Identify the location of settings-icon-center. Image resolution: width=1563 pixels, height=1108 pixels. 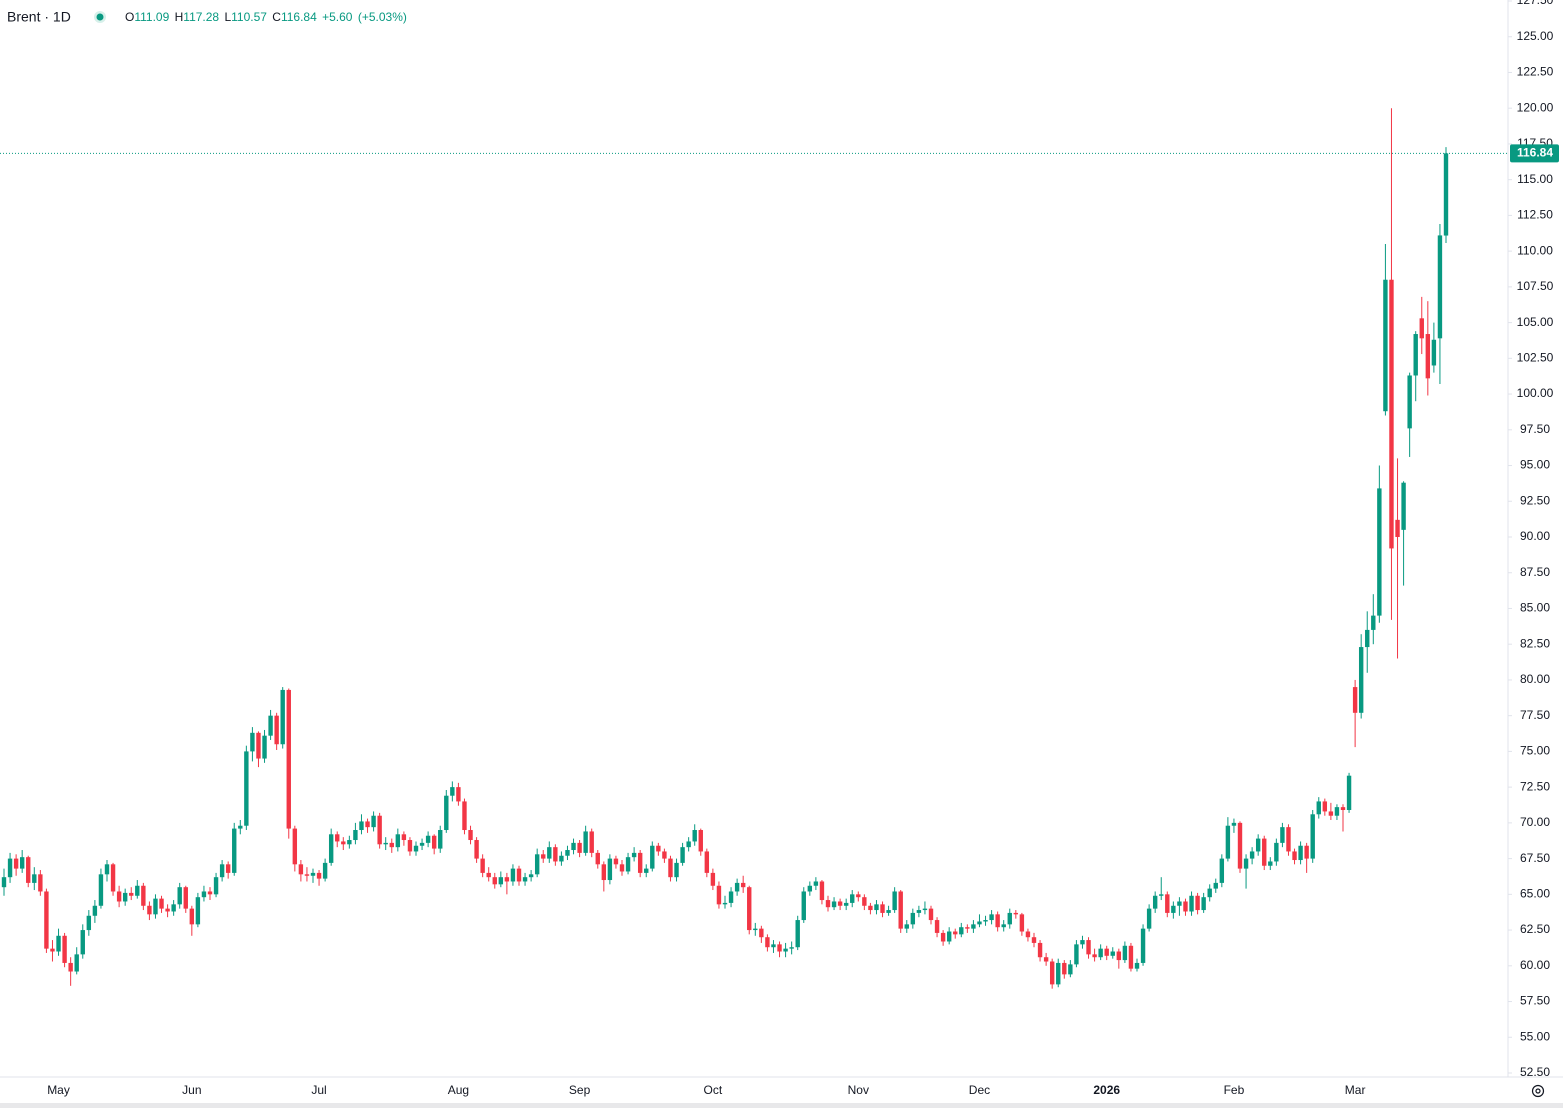
(1538, 1091).